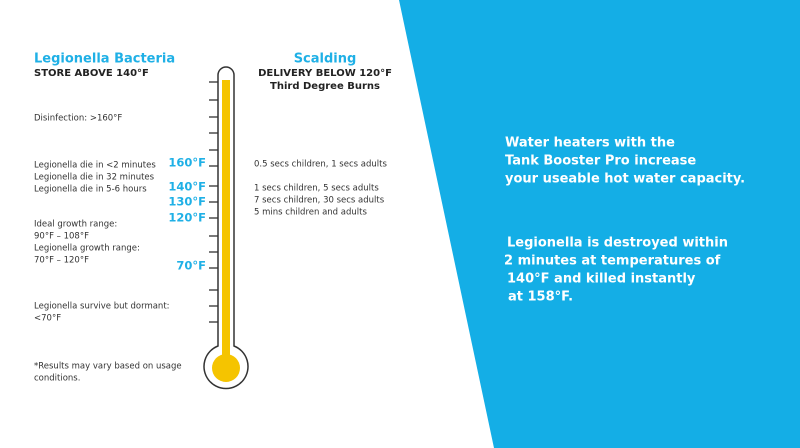  Describe the element at coordinates (590, 143) in the screenshot. I see `panel-text: Water heaters with the` at that location.